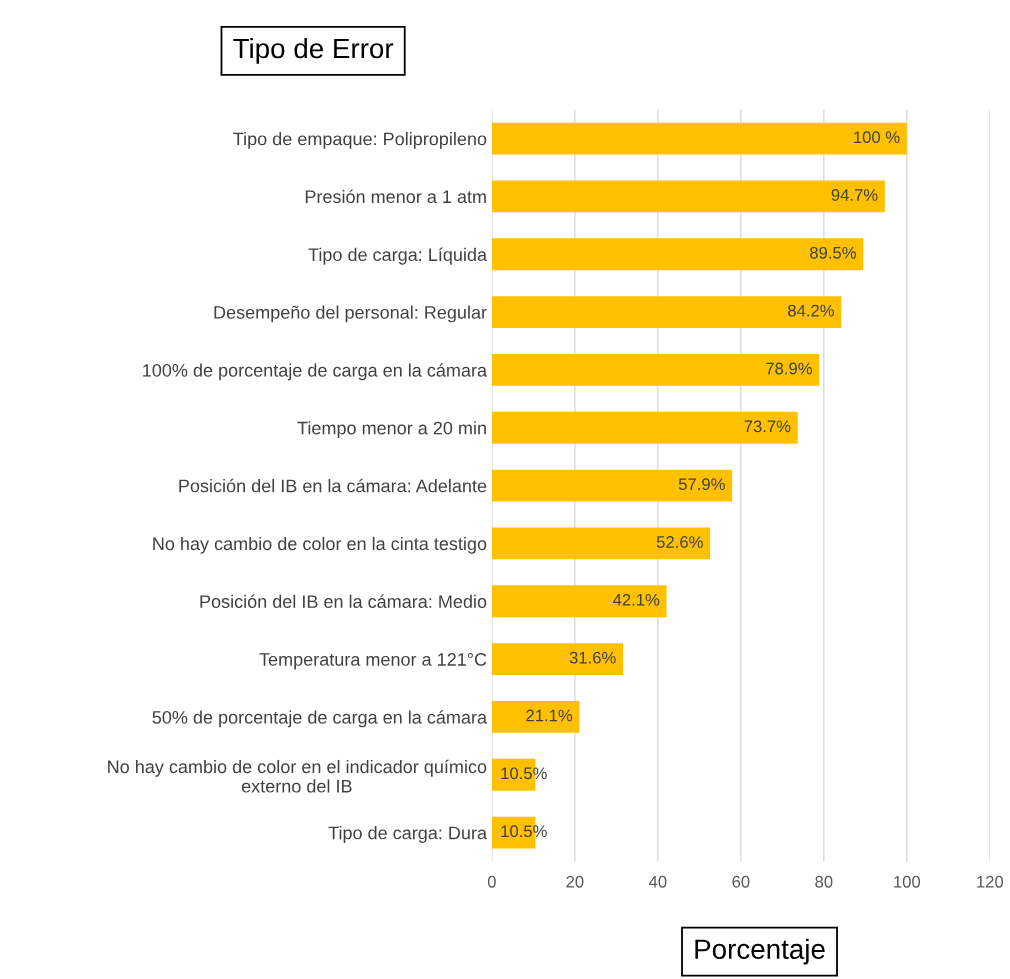 This screenshot has width=1010, height=979. Describe the element at coordinates (373, 661) in the screenshot. I see `y-tick-label: Temperatura menor a 121°C` at that location.